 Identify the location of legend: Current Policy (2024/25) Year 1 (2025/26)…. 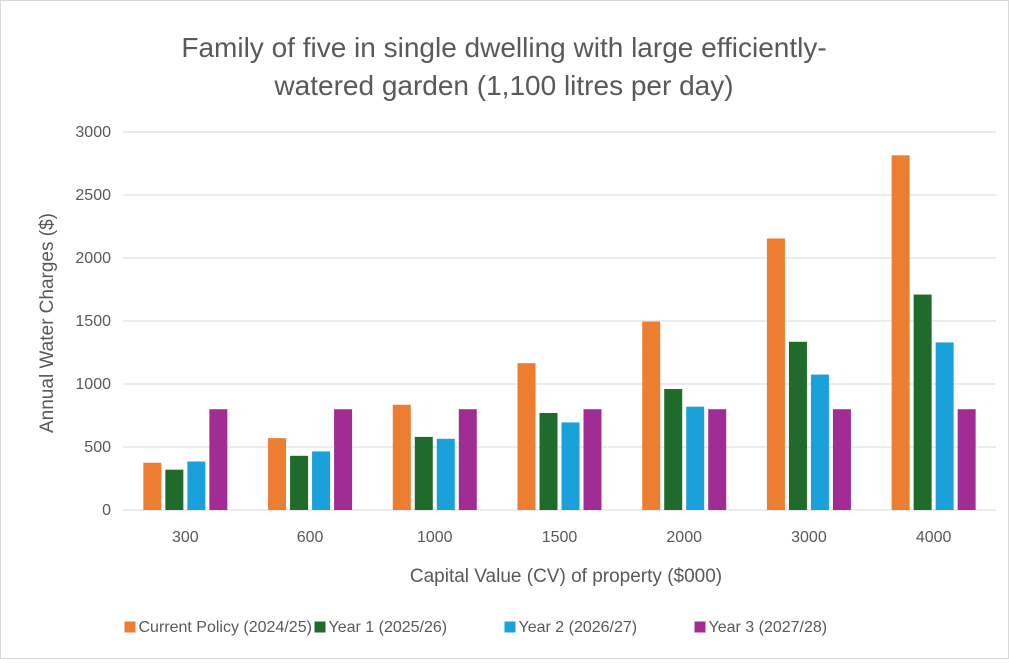
(476, 627).